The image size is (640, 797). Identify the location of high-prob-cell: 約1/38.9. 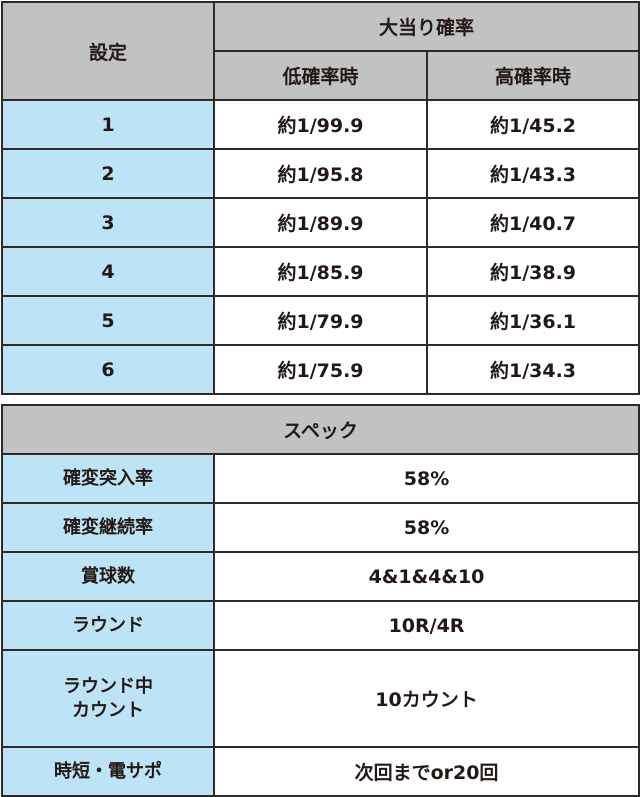
(532, 271).